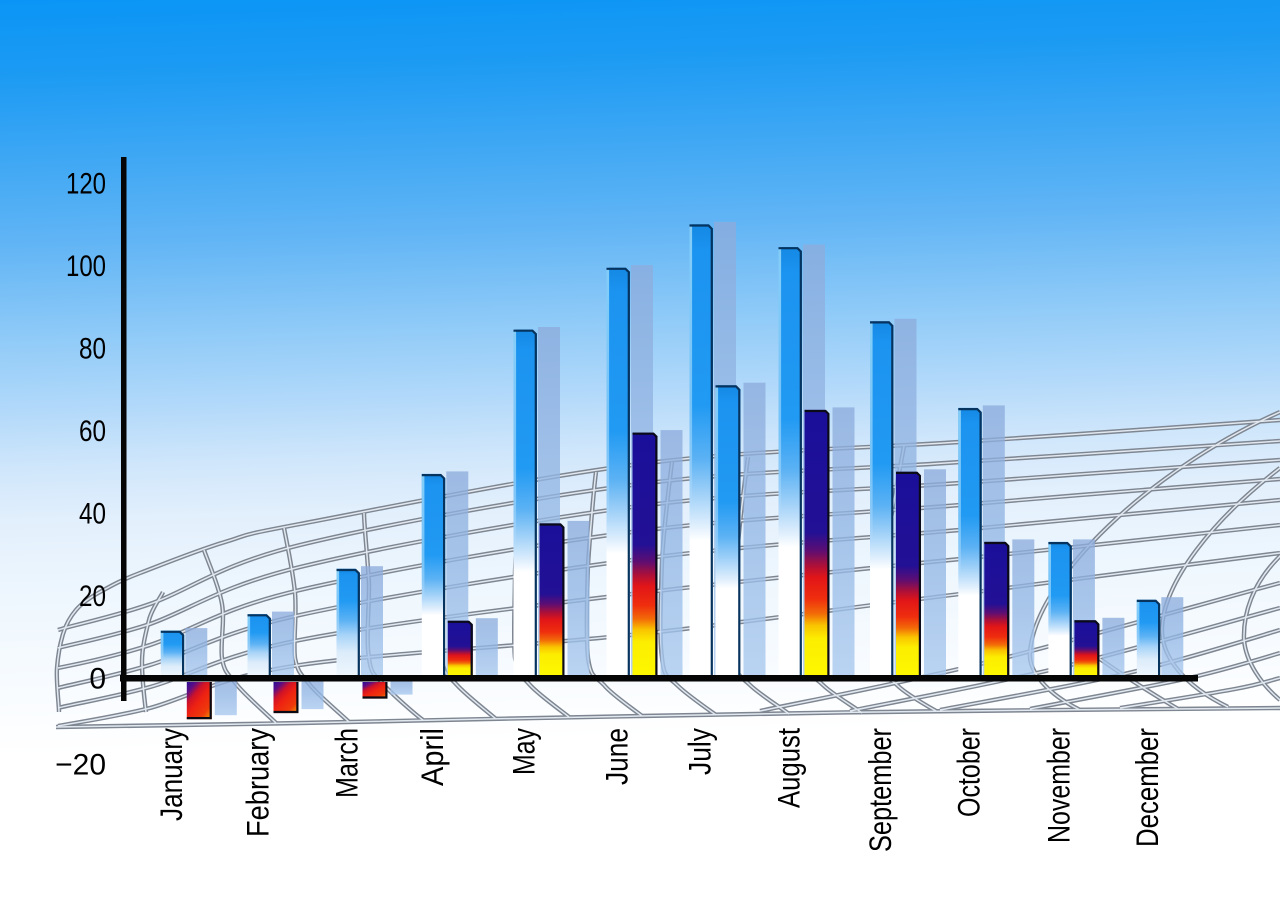 The height and width of the screenshot is (905, 1280). I want to click on svg-text: November, so click(1058, 785).